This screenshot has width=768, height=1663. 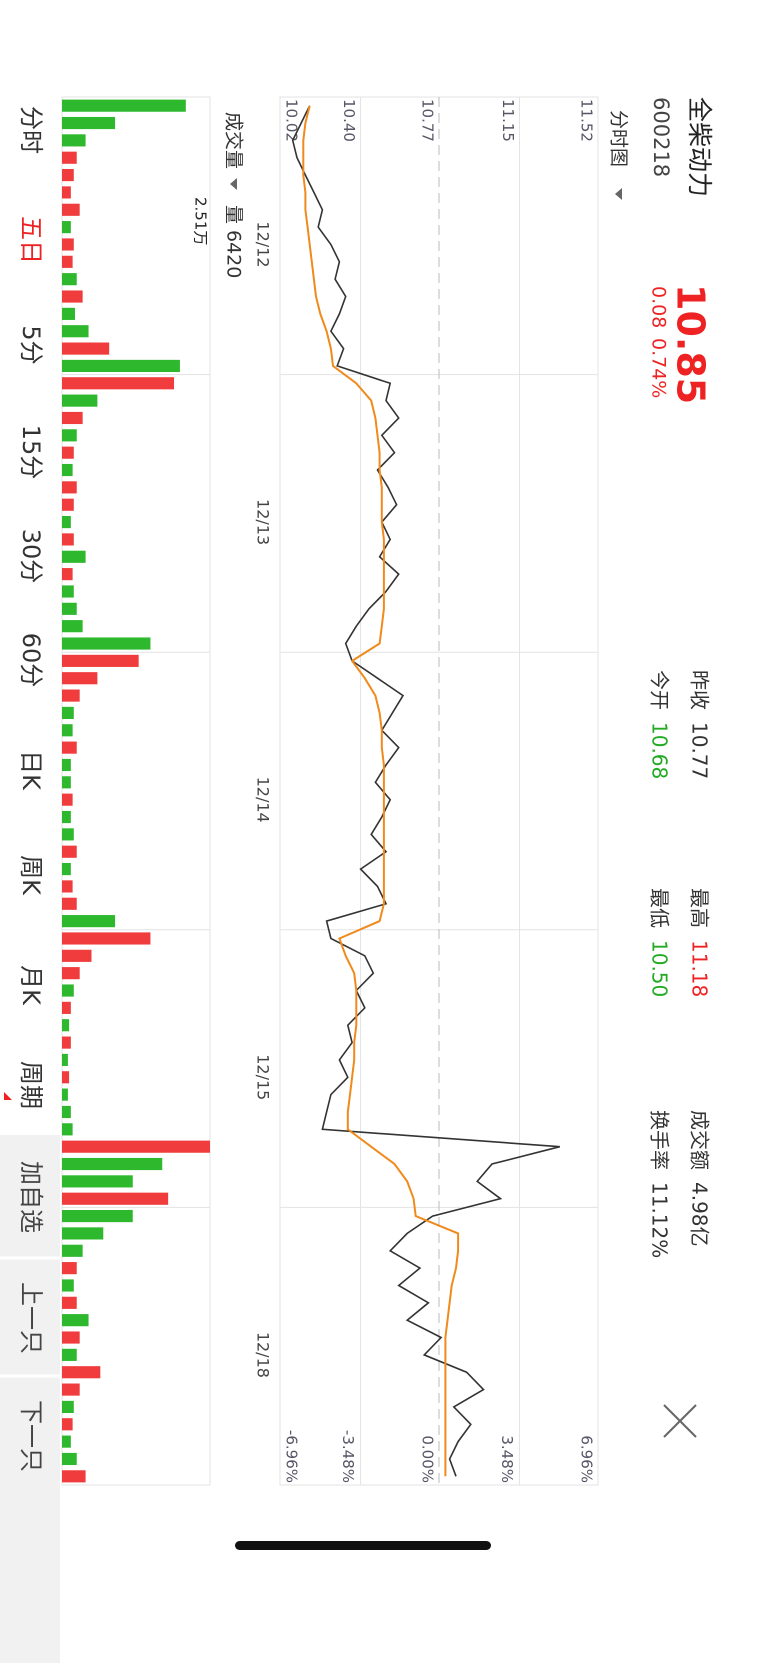 I want to click on close-button, so click(x=680, y=1421).